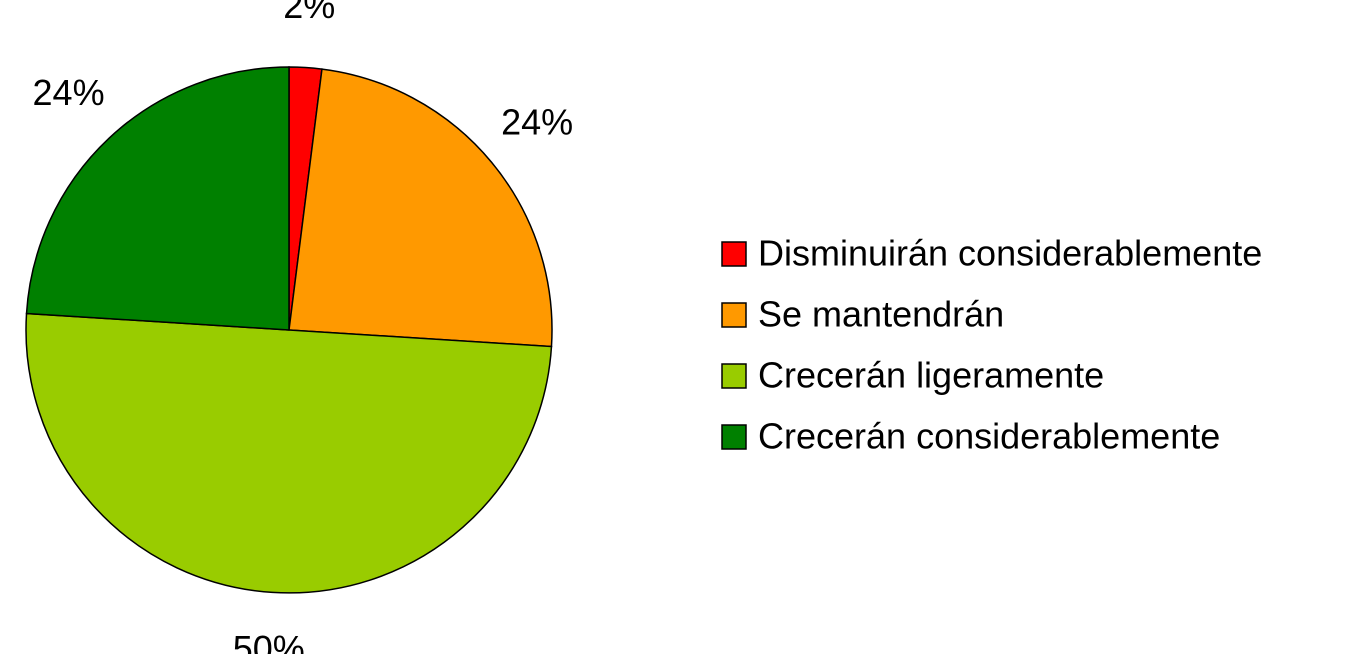  I want to click on data-label: 2%, so click(309, 13).